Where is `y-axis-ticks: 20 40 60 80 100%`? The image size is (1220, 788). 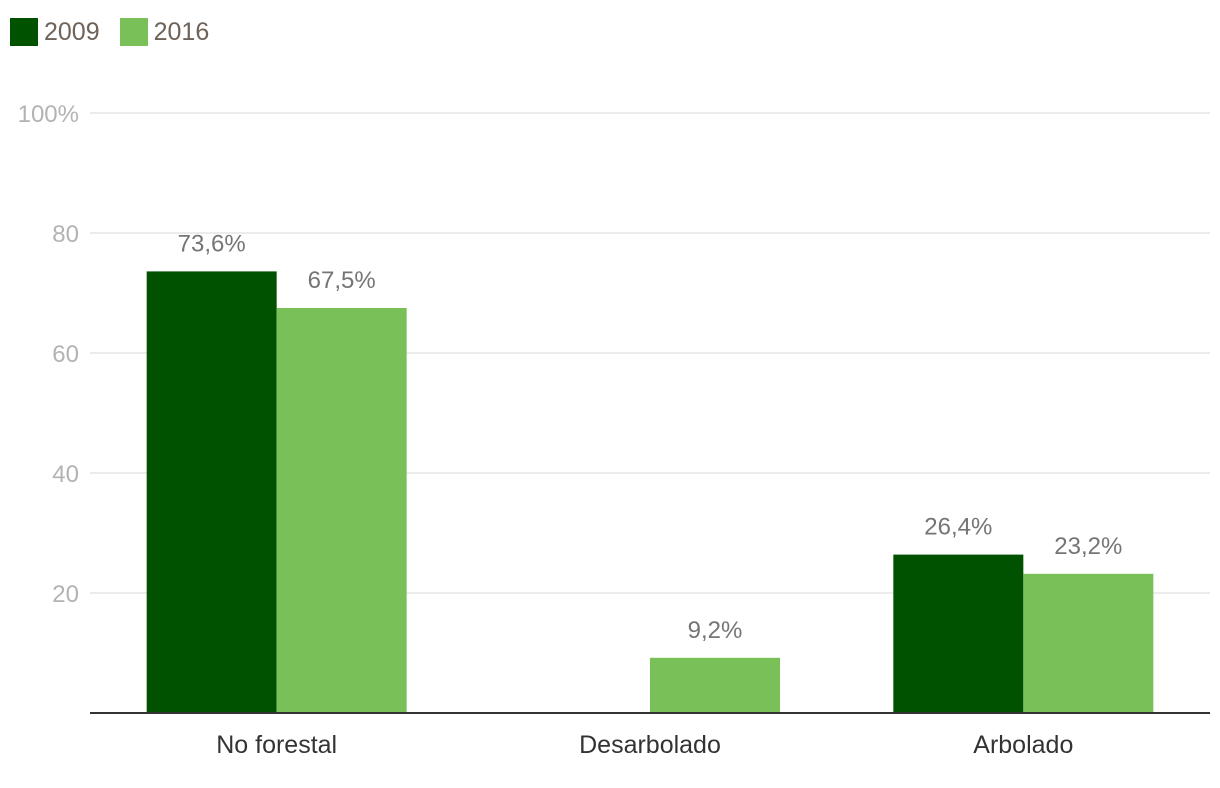
y-axis-ticks: 20 40 60 80 100% is located at coordinates (48, 354).